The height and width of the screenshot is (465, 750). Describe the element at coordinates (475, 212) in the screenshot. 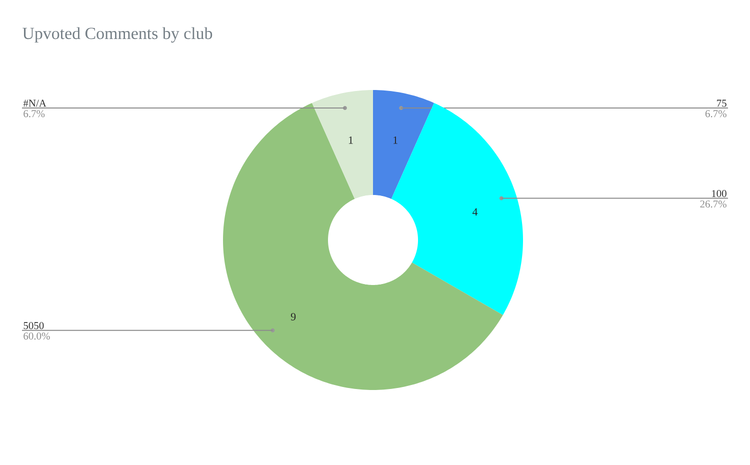

I see `data-label: 4` at that location.